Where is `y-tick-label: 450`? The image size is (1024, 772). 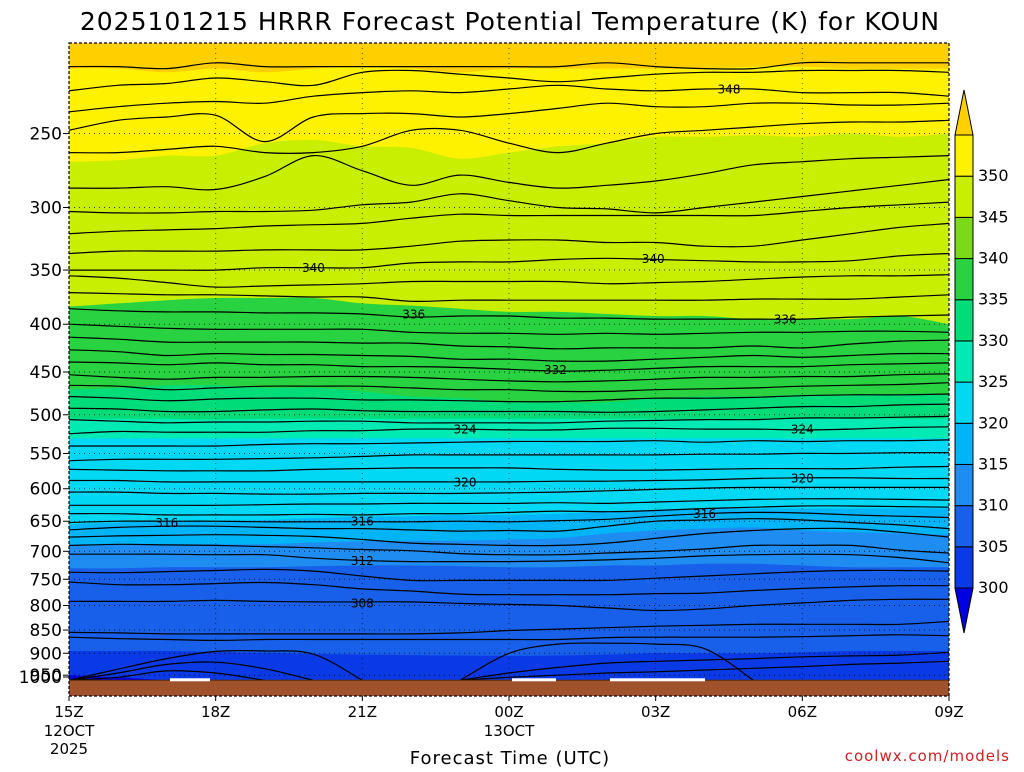 y-tick-label: 450 is located at coordinates (46, 373).